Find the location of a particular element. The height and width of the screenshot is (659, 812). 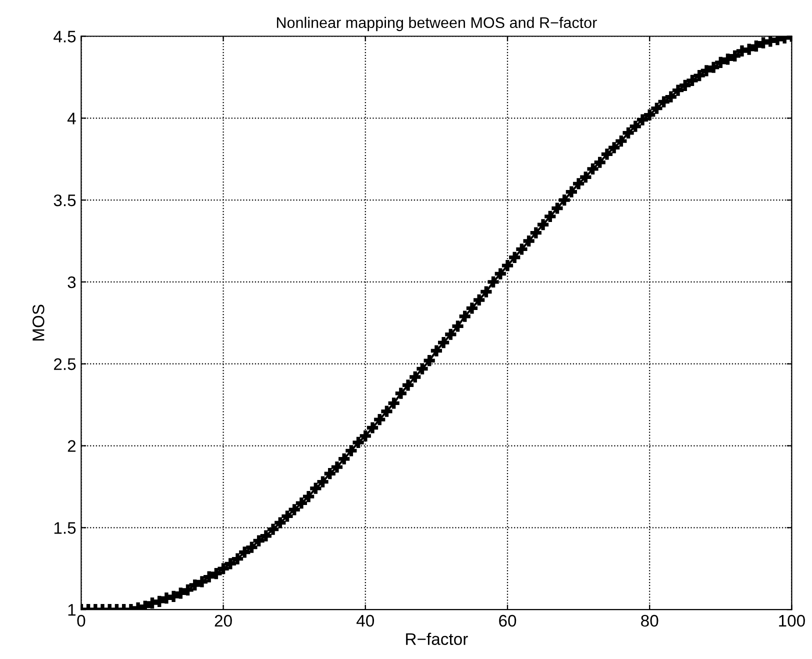

x-tick-label: 80 is located at coordinates (649, 620).